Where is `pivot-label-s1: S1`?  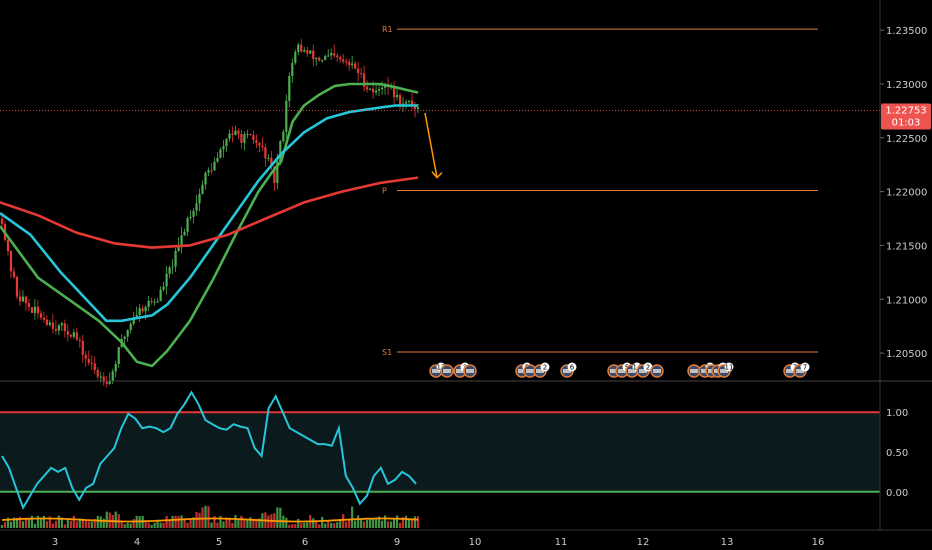
pivot-label-s1: S1 is located at coordinates (387, 352).